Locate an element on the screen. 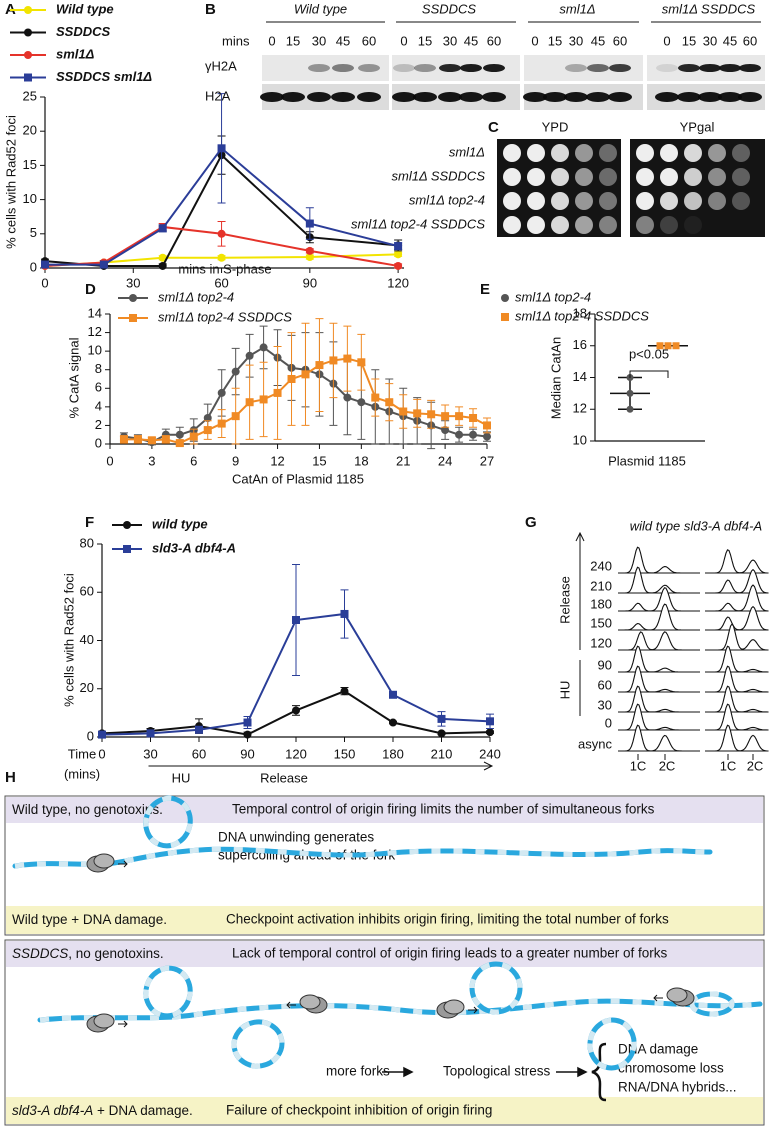  model-footer: Wild type + DNA damage. is located at coordinates (89, 919).